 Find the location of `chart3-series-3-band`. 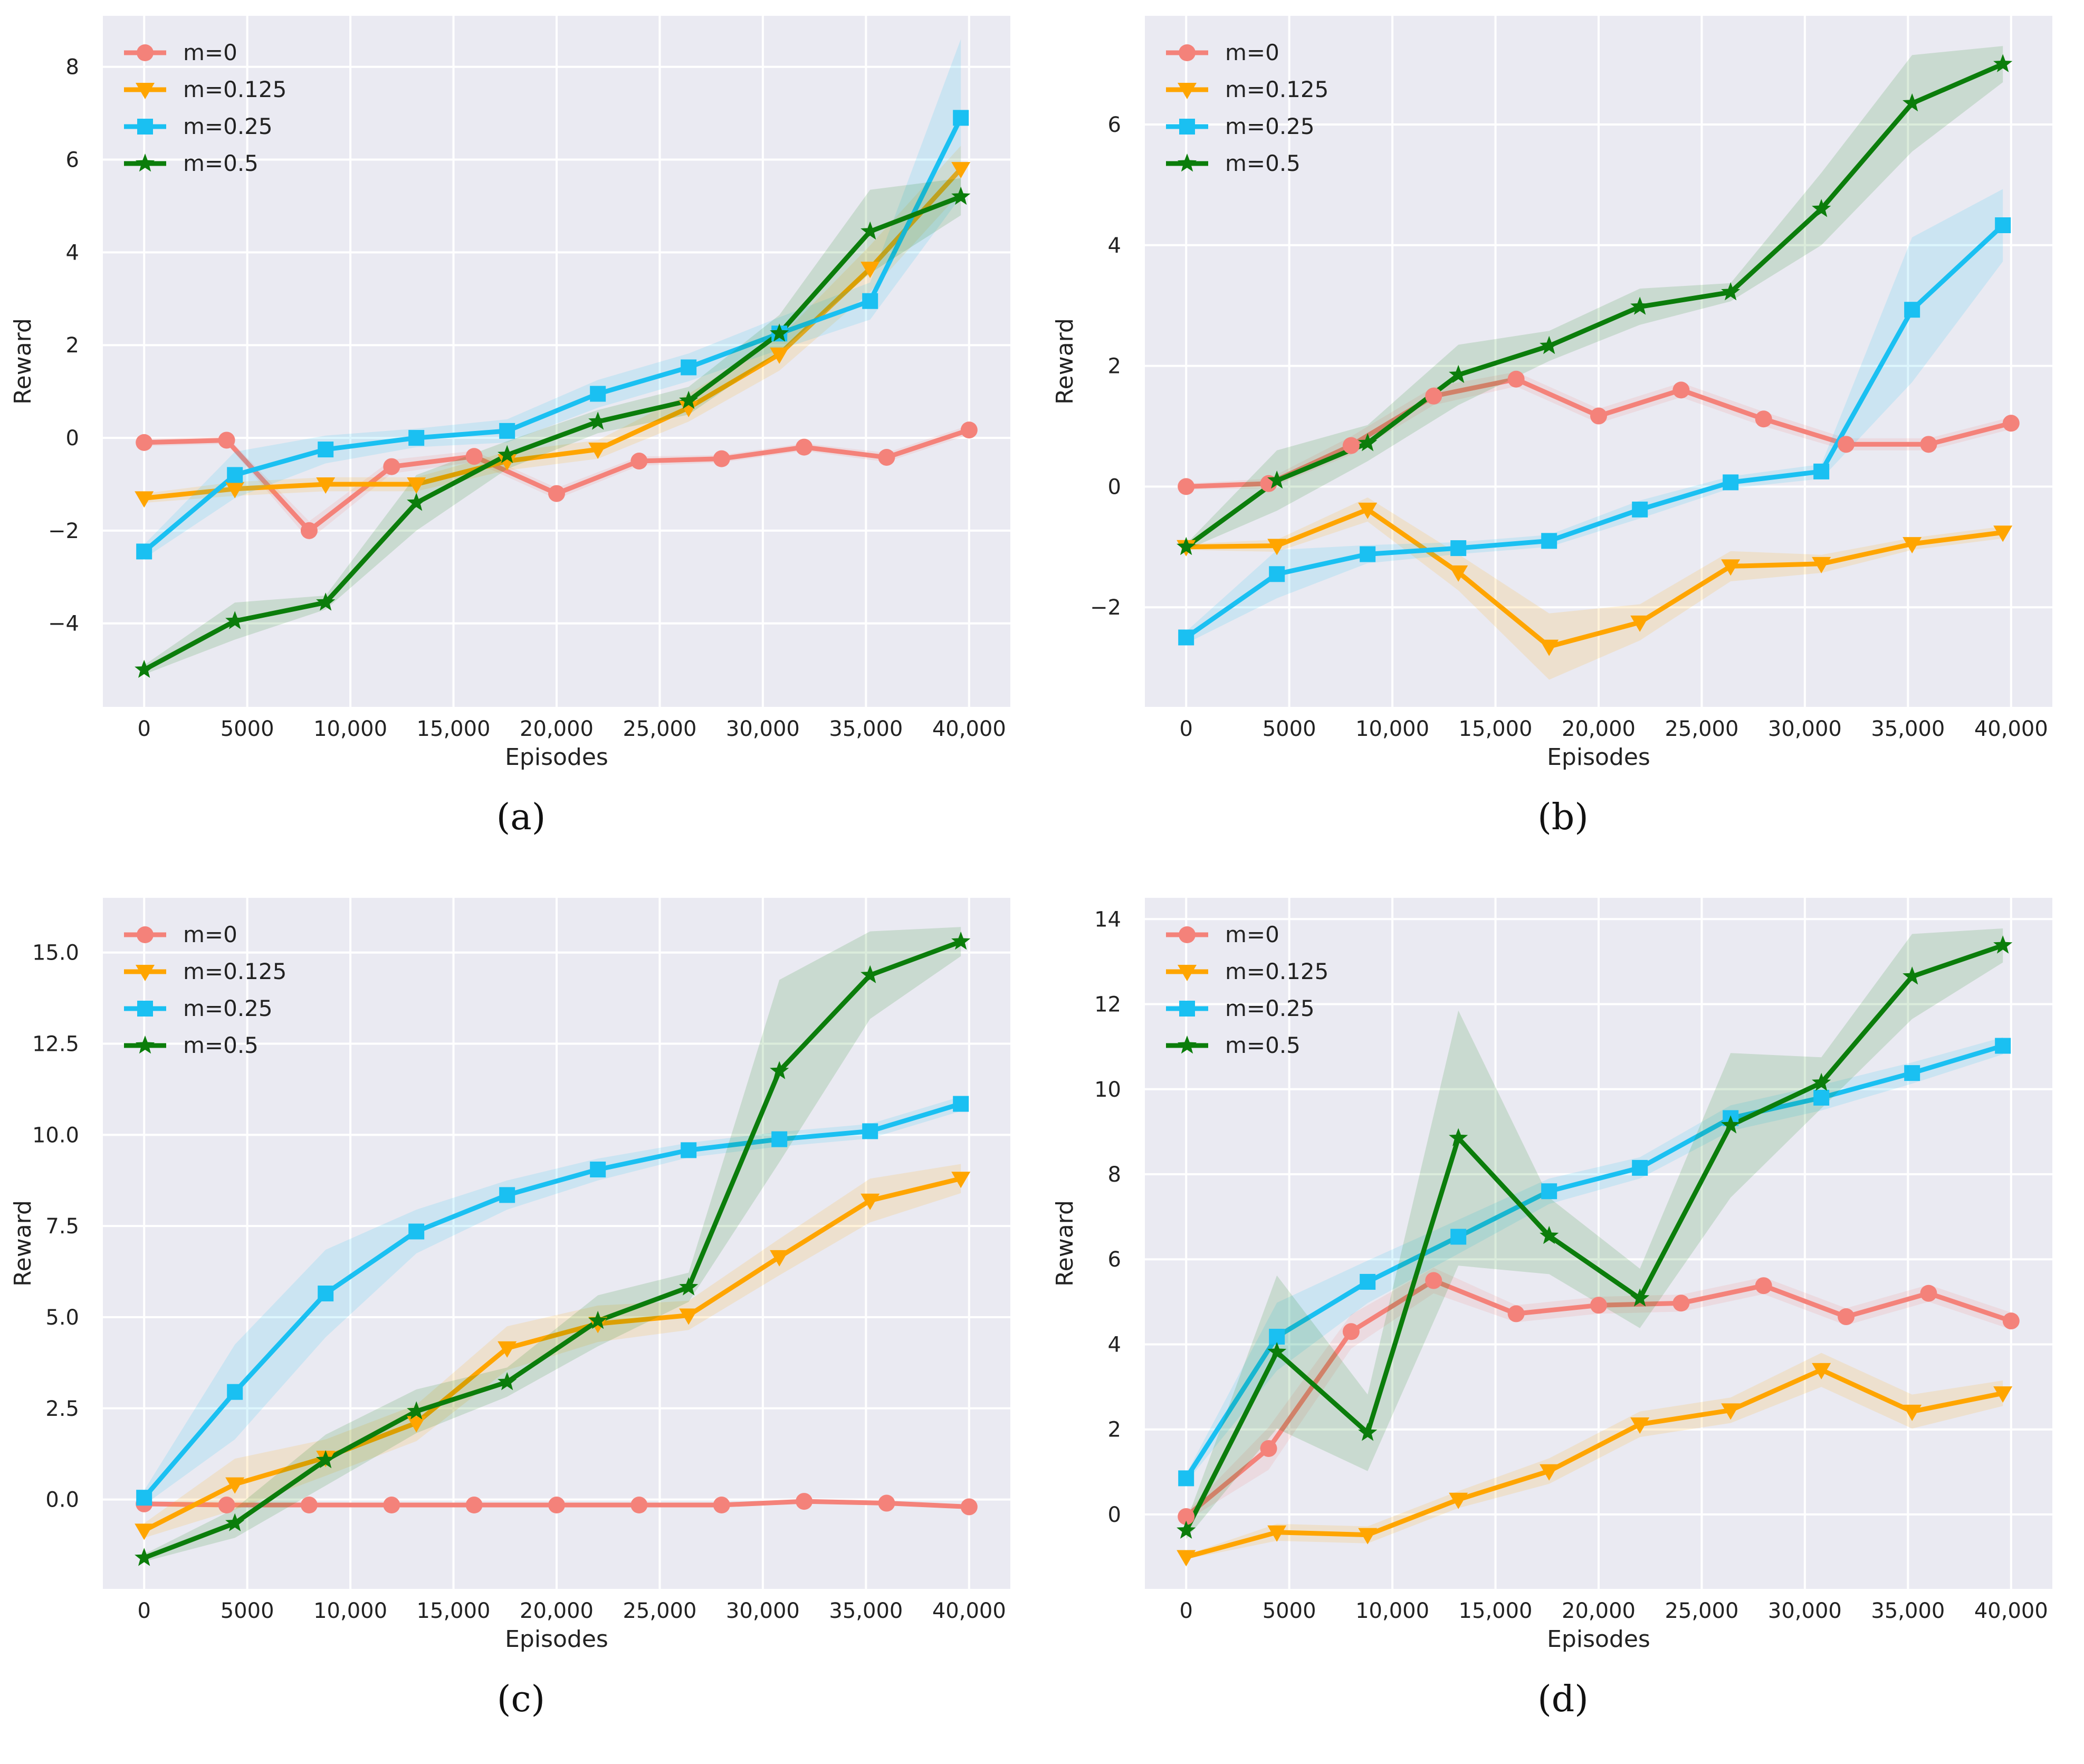

chart3-series-3-band is located at coordinates (1594, 1233).